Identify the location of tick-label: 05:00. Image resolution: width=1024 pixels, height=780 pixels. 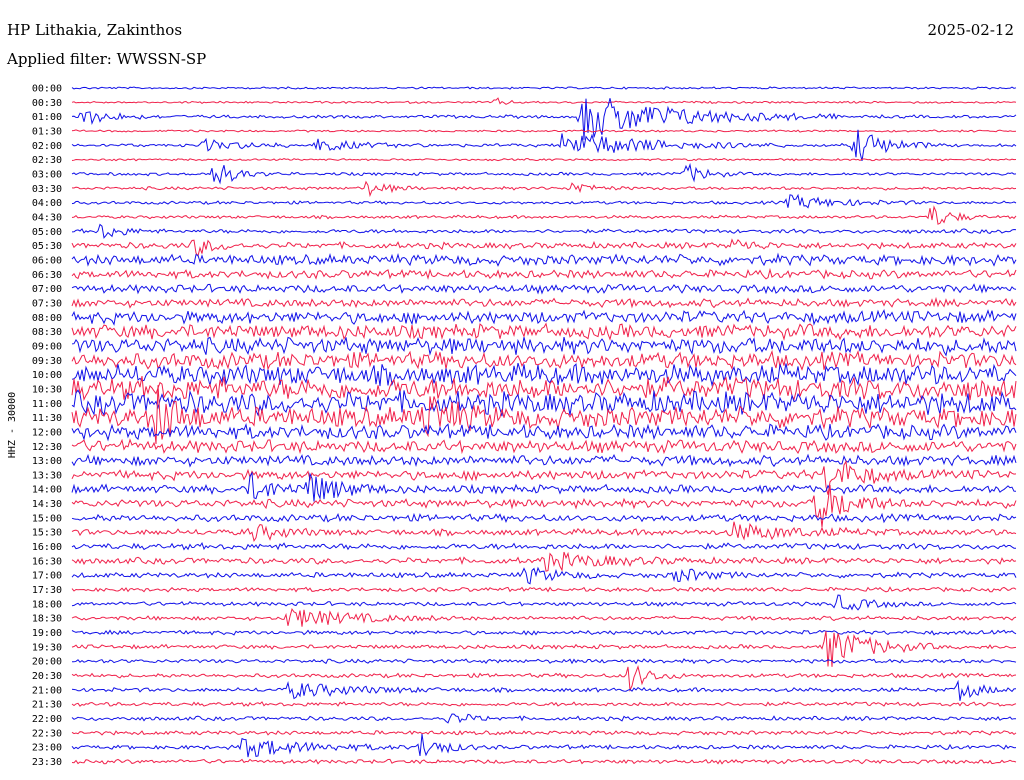
(47, 232).